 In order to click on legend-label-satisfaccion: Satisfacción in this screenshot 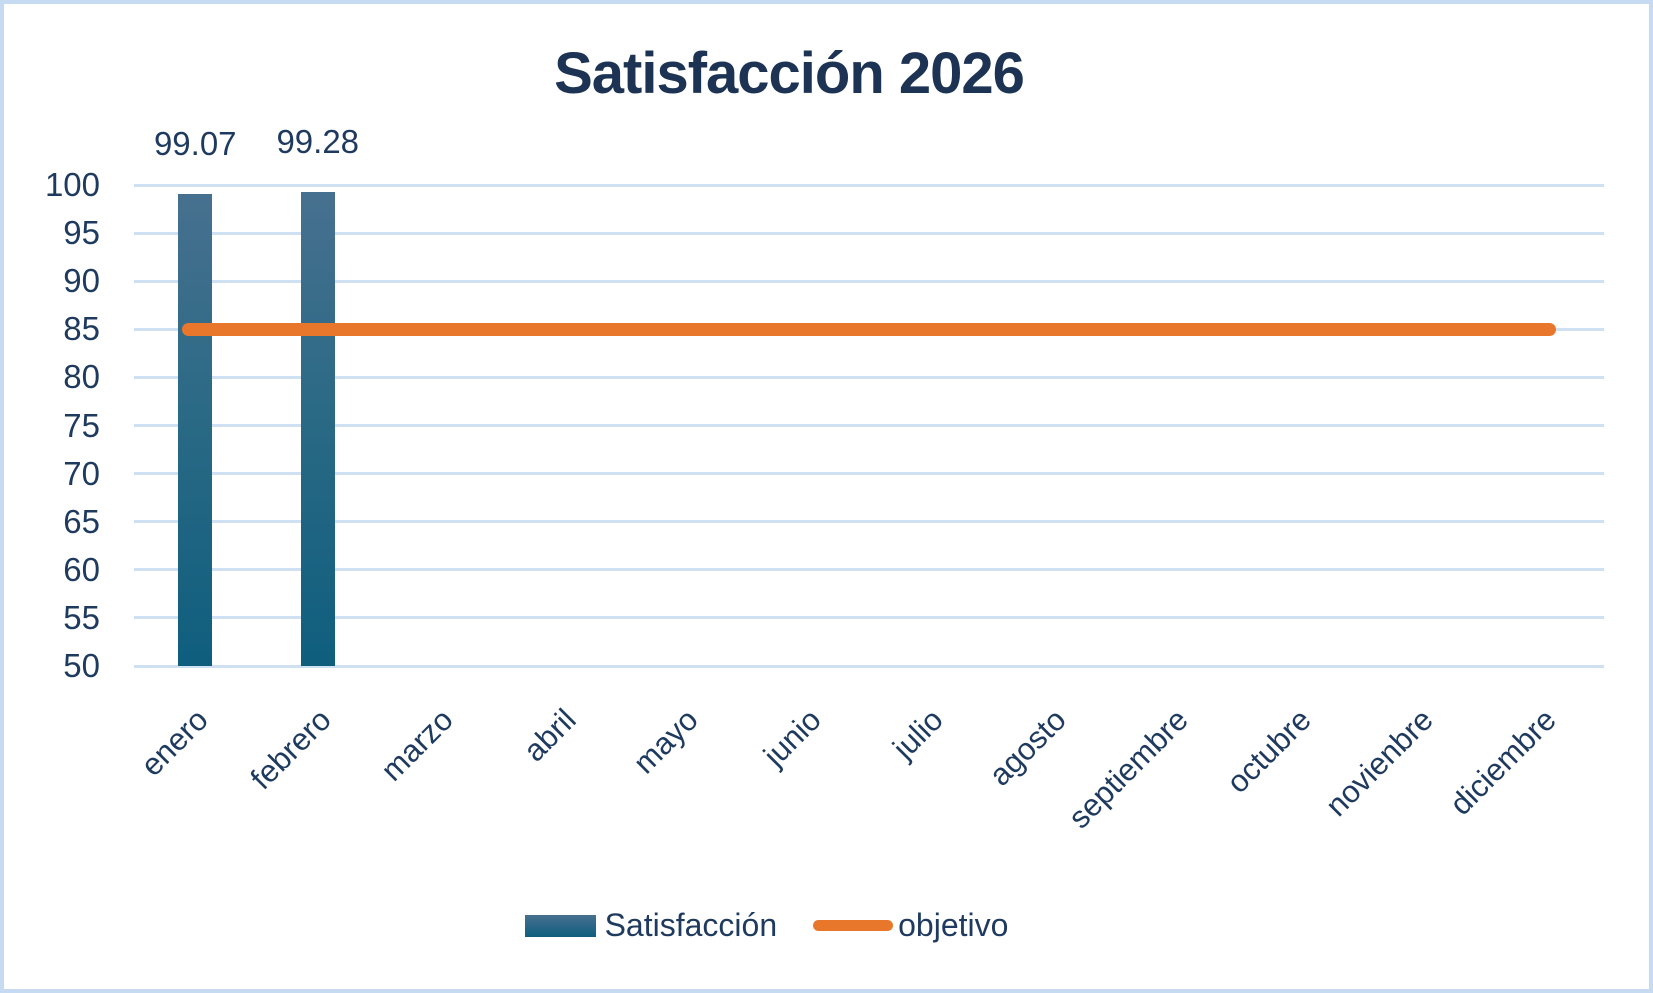, I will do `click(691, 925)`.